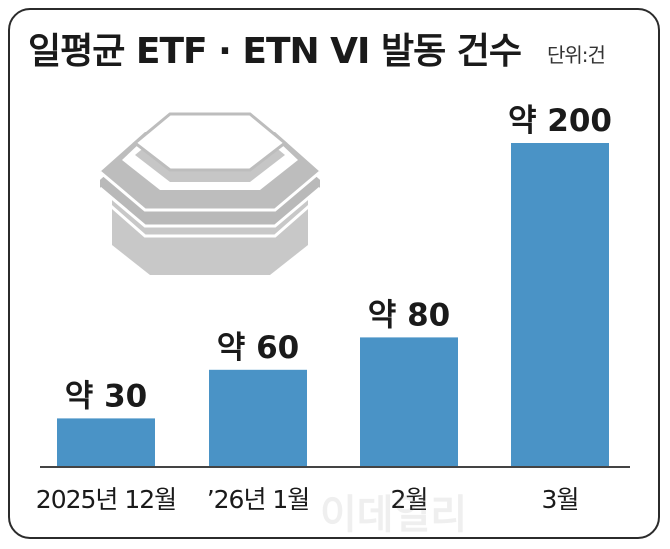  I want to click on data-label-2: 약 60, so click(258, 348).